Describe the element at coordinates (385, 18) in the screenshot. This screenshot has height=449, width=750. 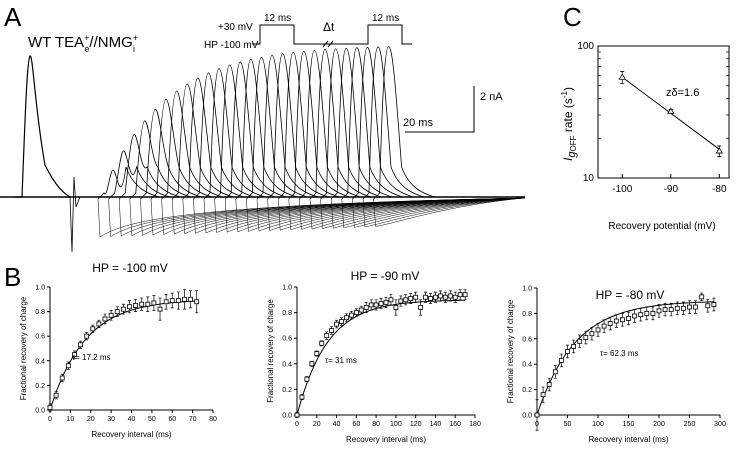
I see `pulse2-label: 12 ms` at that location.